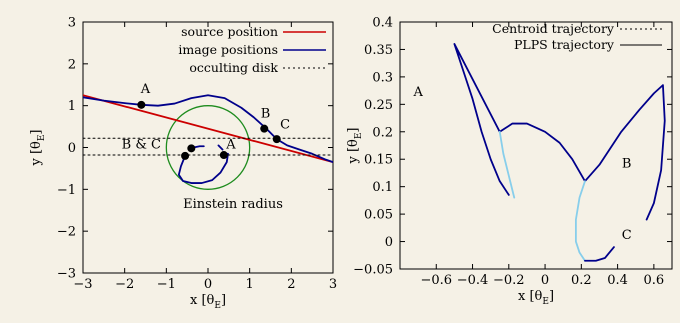 The image size is (680, 323). I want to click on y-tick-label: 0.4, so click(382, 23).